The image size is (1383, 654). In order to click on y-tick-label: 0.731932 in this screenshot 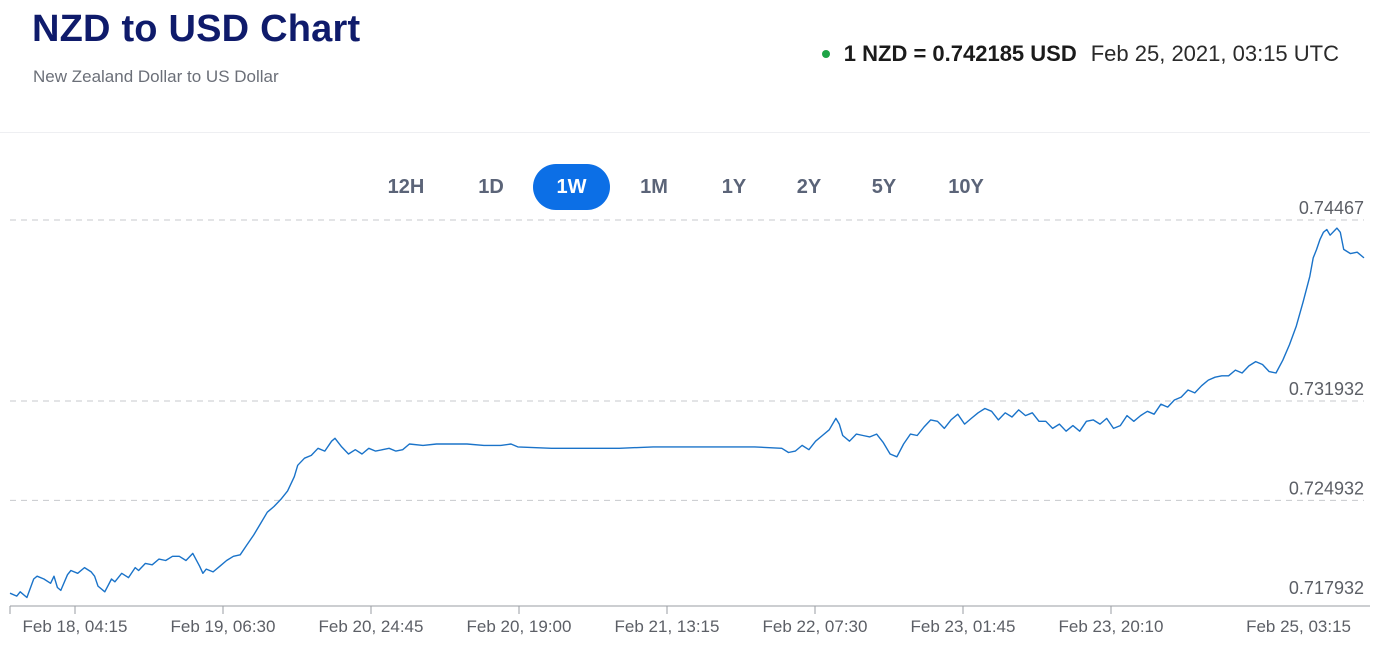, I will do `click(1326, 389)`.